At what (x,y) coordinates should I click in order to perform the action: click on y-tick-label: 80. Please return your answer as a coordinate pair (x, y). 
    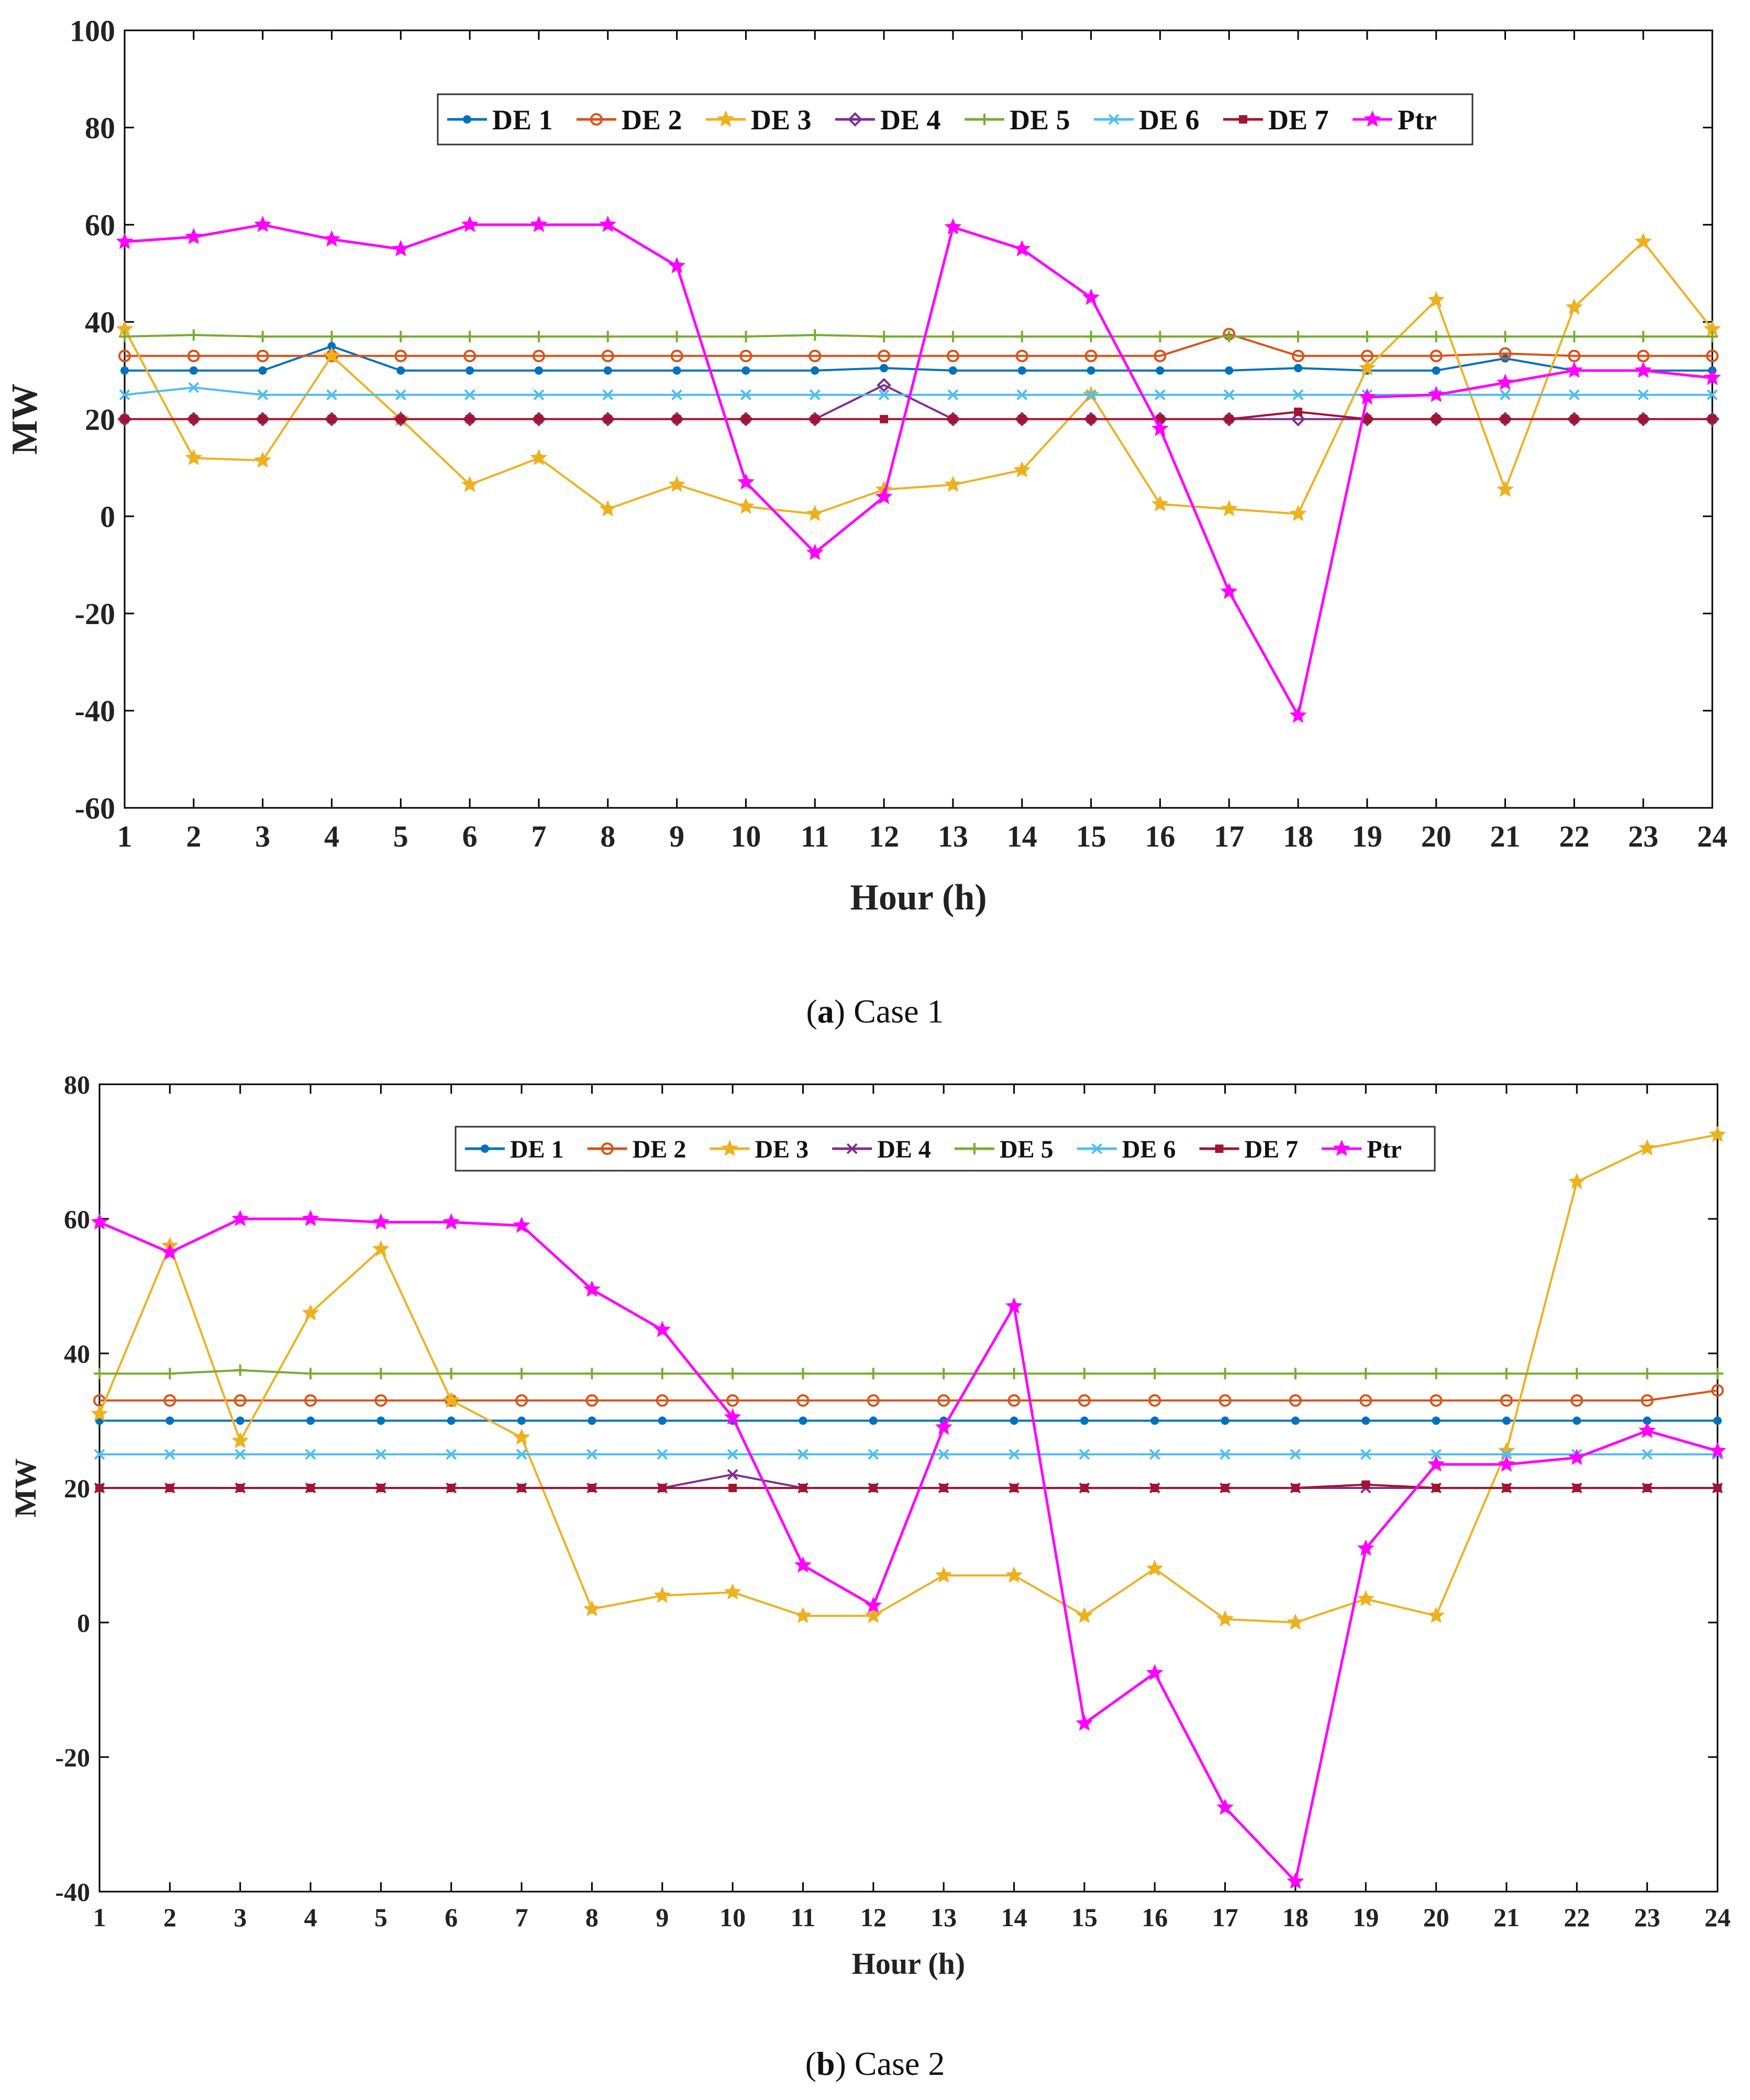
    Looking at the image, I should click on (100, 128).